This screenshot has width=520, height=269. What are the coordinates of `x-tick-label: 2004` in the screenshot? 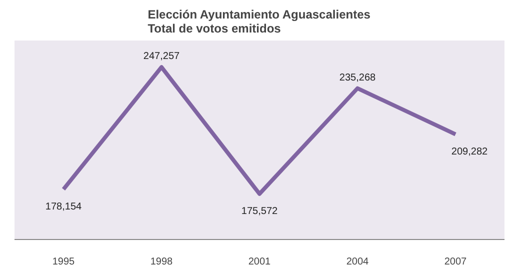 It's located at (358, 262).